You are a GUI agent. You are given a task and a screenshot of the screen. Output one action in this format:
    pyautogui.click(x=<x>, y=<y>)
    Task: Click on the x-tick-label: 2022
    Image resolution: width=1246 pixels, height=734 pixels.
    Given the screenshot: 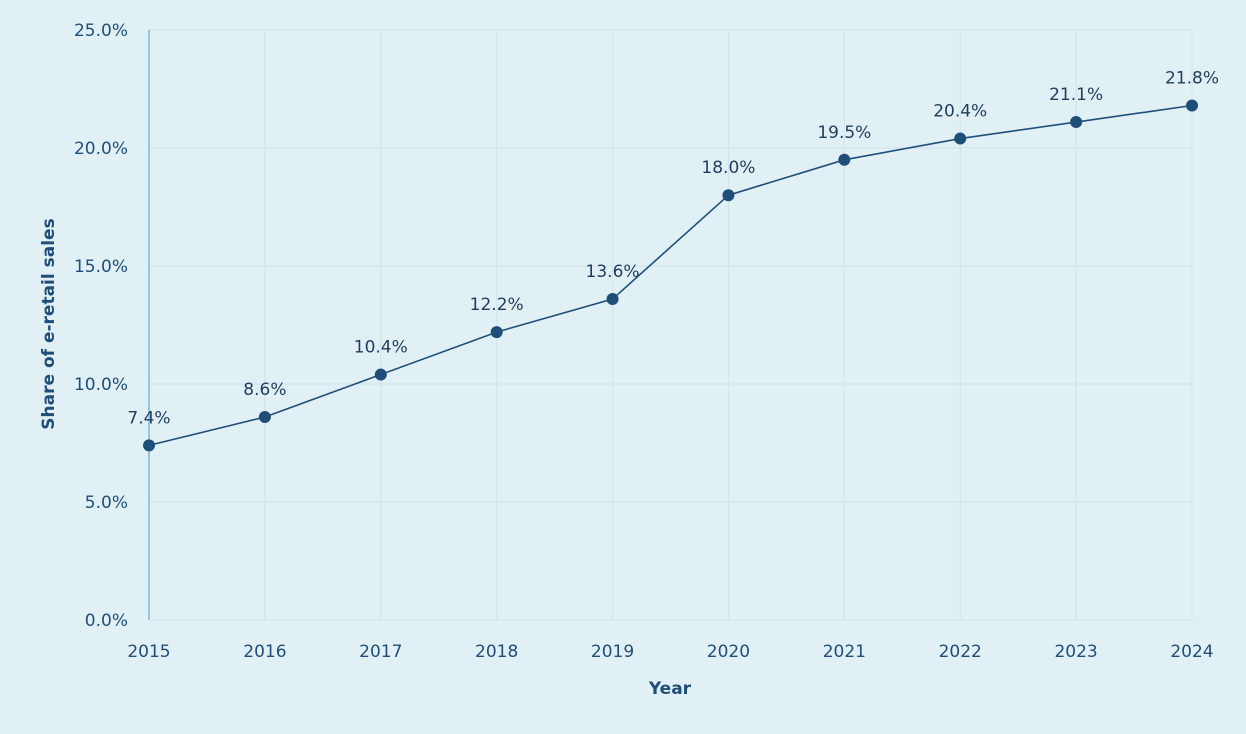 What is the action you would take?
    pyautogui.click(x=960, y=652)
    